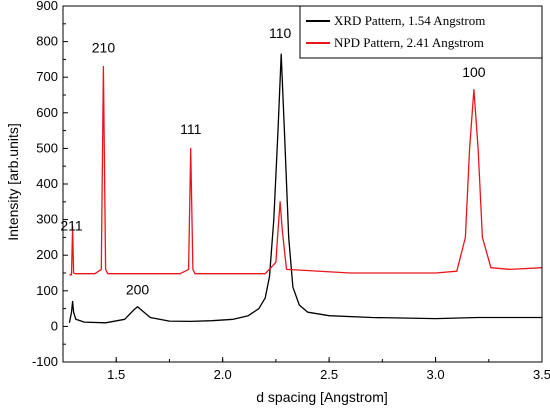 The width and height of the screenshot is (550, 411). I want to click on ytick-label: 700, so click(47, 76).